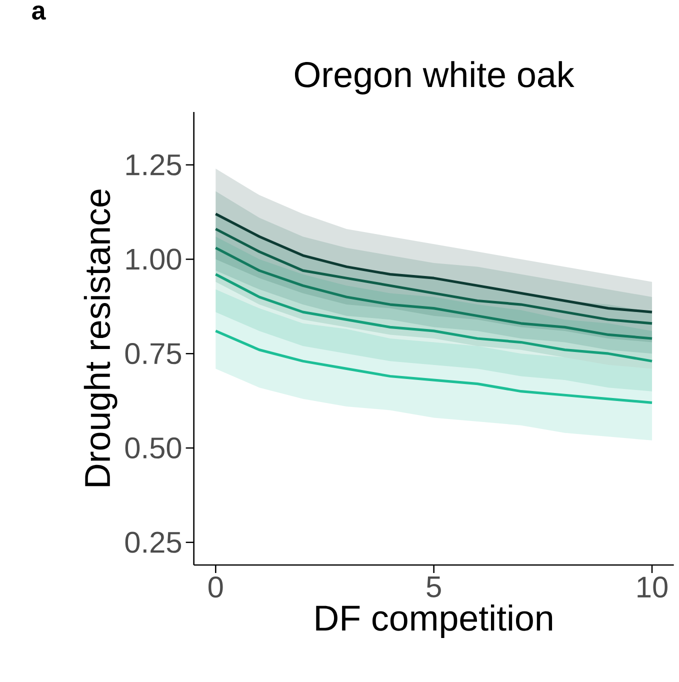 This screenshot has height=682, width=679. I want to click on text: a, so click(39, 13).